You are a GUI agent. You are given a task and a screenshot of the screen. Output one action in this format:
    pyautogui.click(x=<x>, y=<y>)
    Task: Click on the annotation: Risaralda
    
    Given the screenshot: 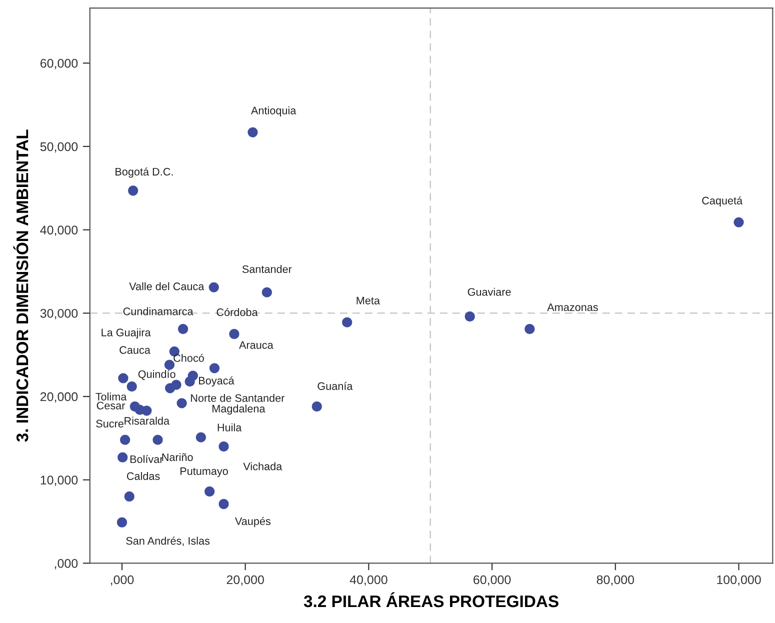 What is the action you would take?
    pyautogui.click(x=147, y=420)
    